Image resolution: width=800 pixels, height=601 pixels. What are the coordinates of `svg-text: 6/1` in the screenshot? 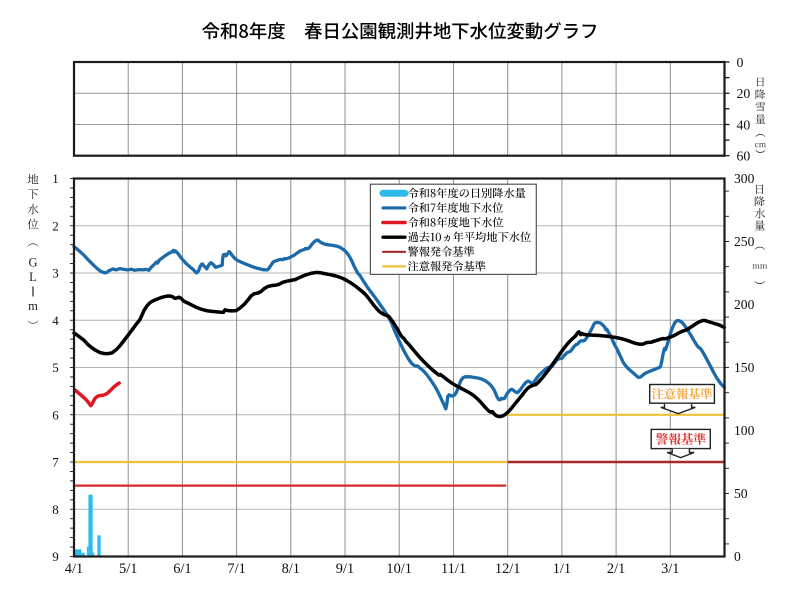 It's located at (182, 569).